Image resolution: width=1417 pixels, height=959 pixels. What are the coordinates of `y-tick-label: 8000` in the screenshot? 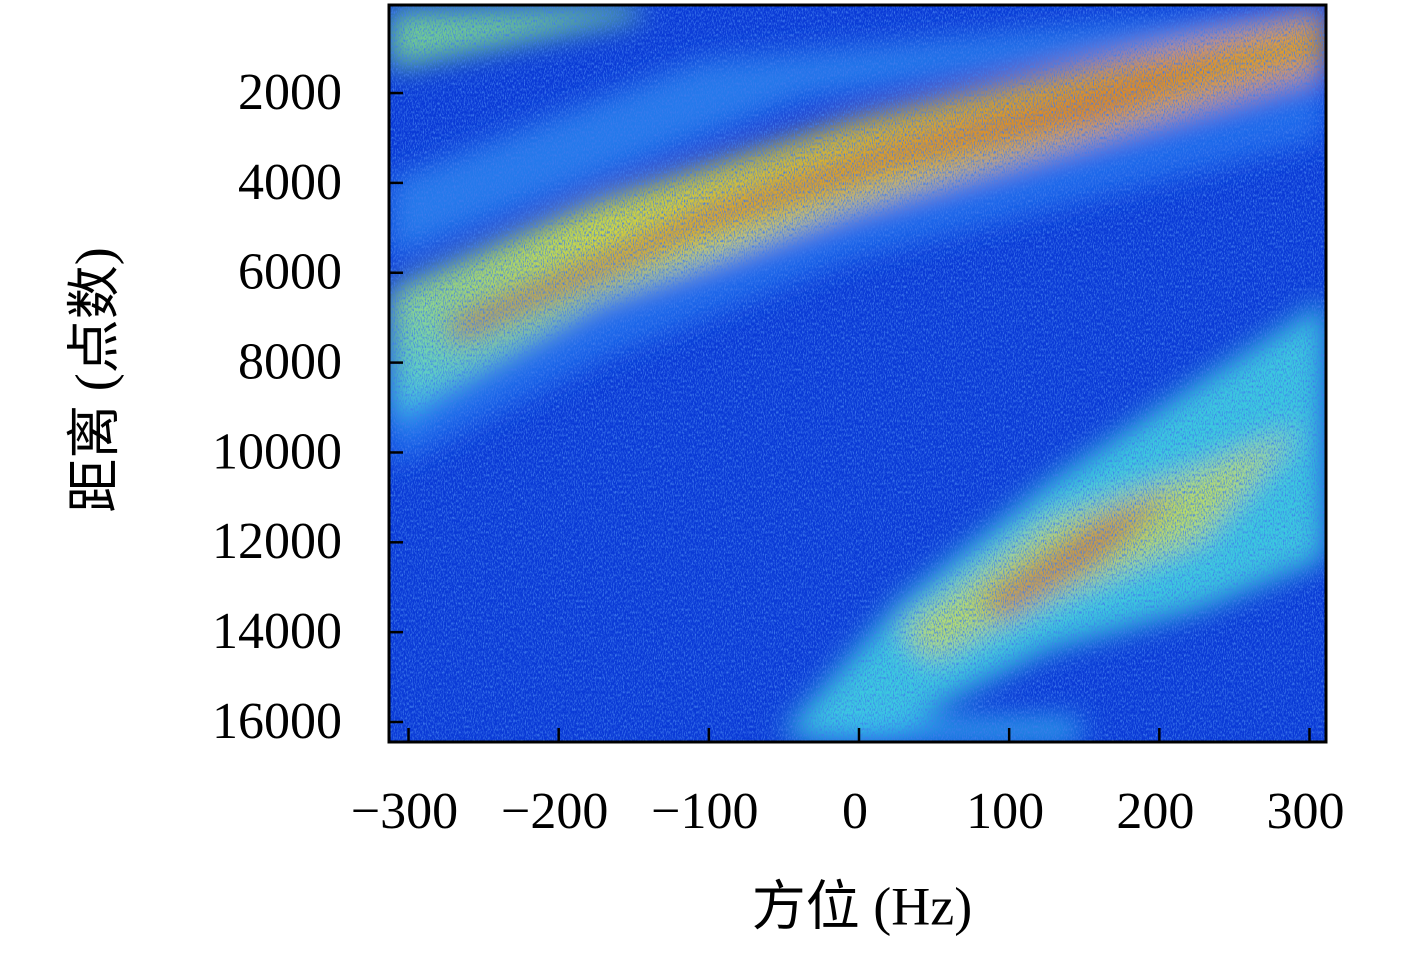 It's located at (290, 362).